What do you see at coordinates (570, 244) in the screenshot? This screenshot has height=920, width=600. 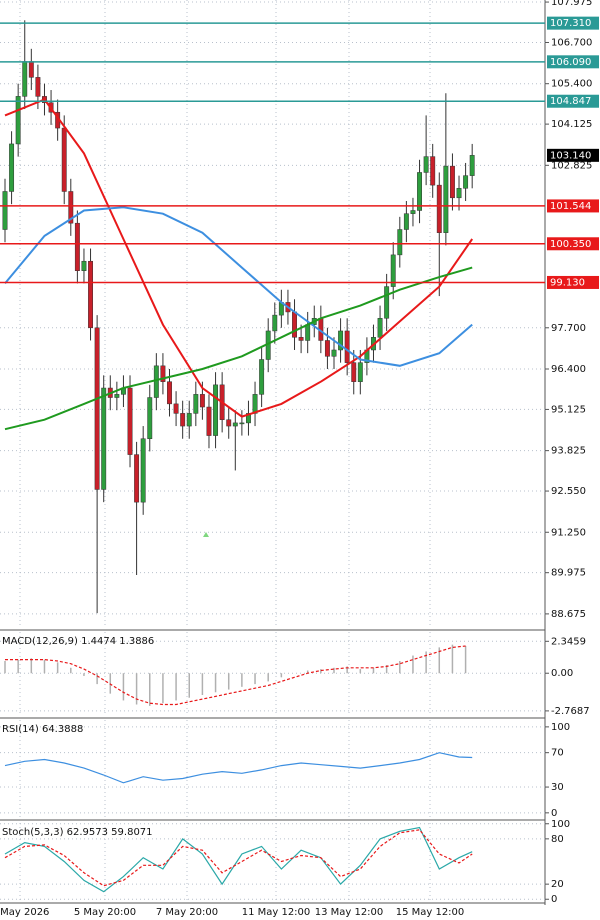 I see `level-label: 100.350` at bounding box center [570, 244].